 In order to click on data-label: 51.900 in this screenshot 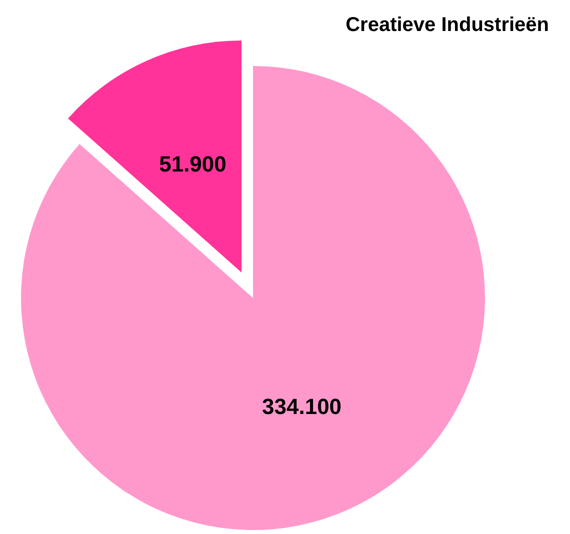, I will do `click(192, 163)`.